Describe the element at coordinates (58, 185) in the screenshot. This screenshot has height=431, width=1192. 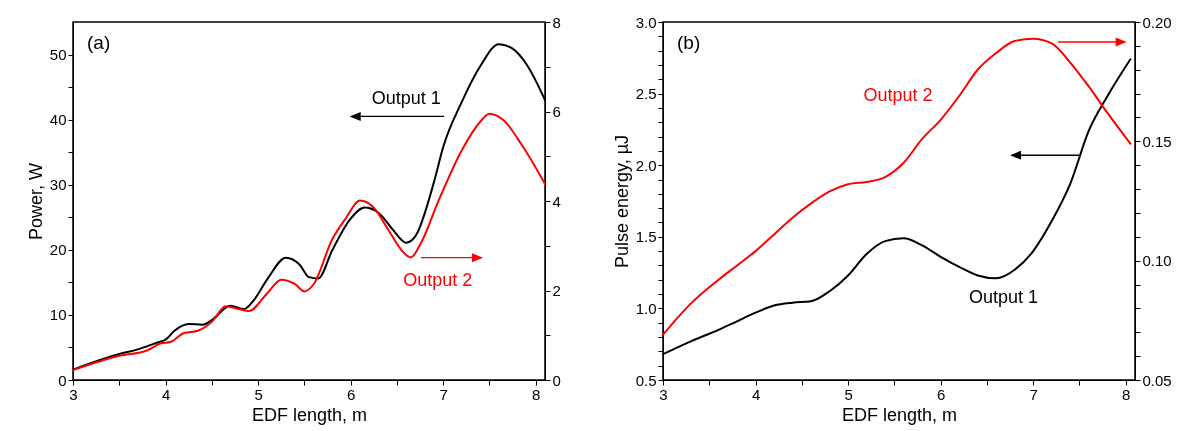
I see `y-tick-label: 30` at that location.